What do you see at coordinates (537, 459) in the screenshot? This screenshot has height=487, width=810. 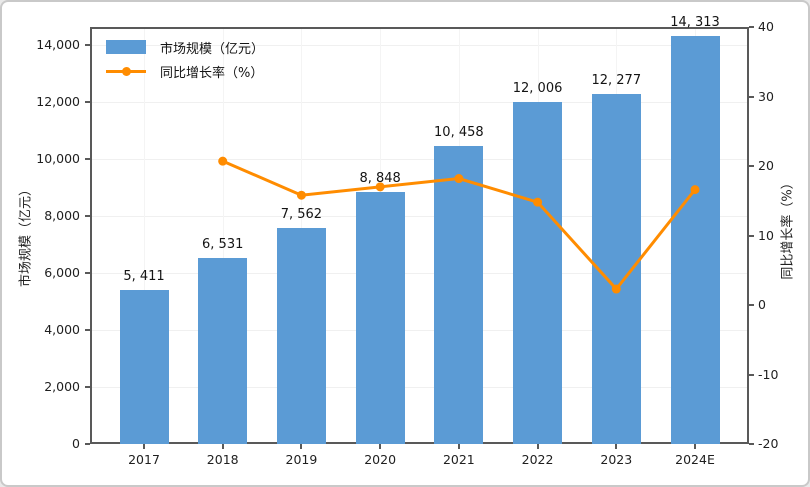 I see `x-axis-tick-label: 2022` at bounding box center [537, 459].